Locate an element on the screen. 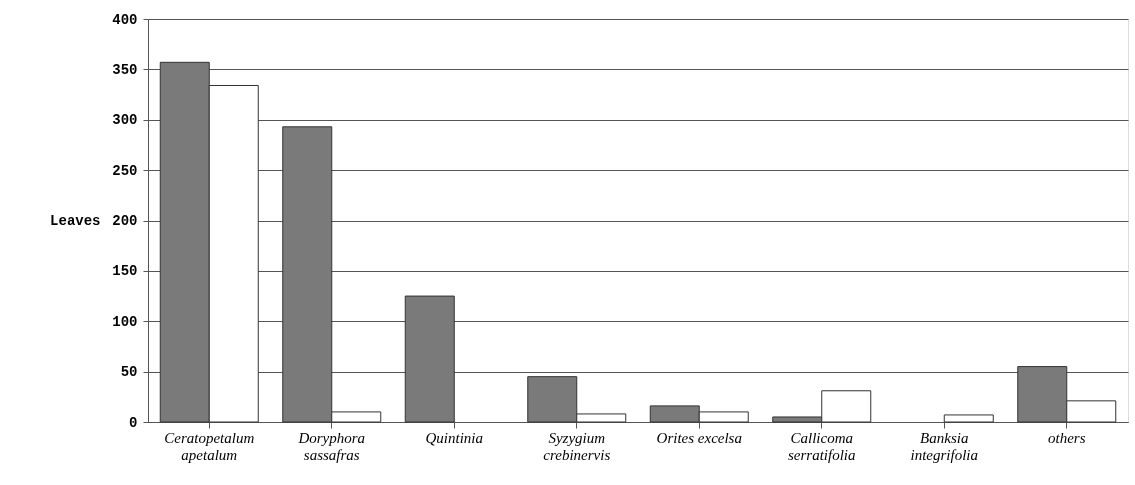 This screenshot has width=1135, height=485. y-tick-label: 150 is located at coordinates (125, 271).